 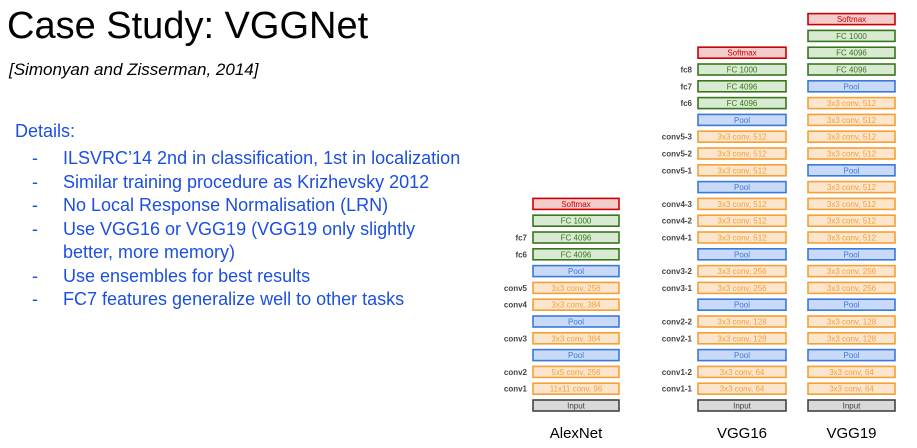 What do you see at coordinates (724, 220) in the screenshot?
I see `layer-conv: 3x3 conv, 512 conv4-2` at bounding box center [724, 220].